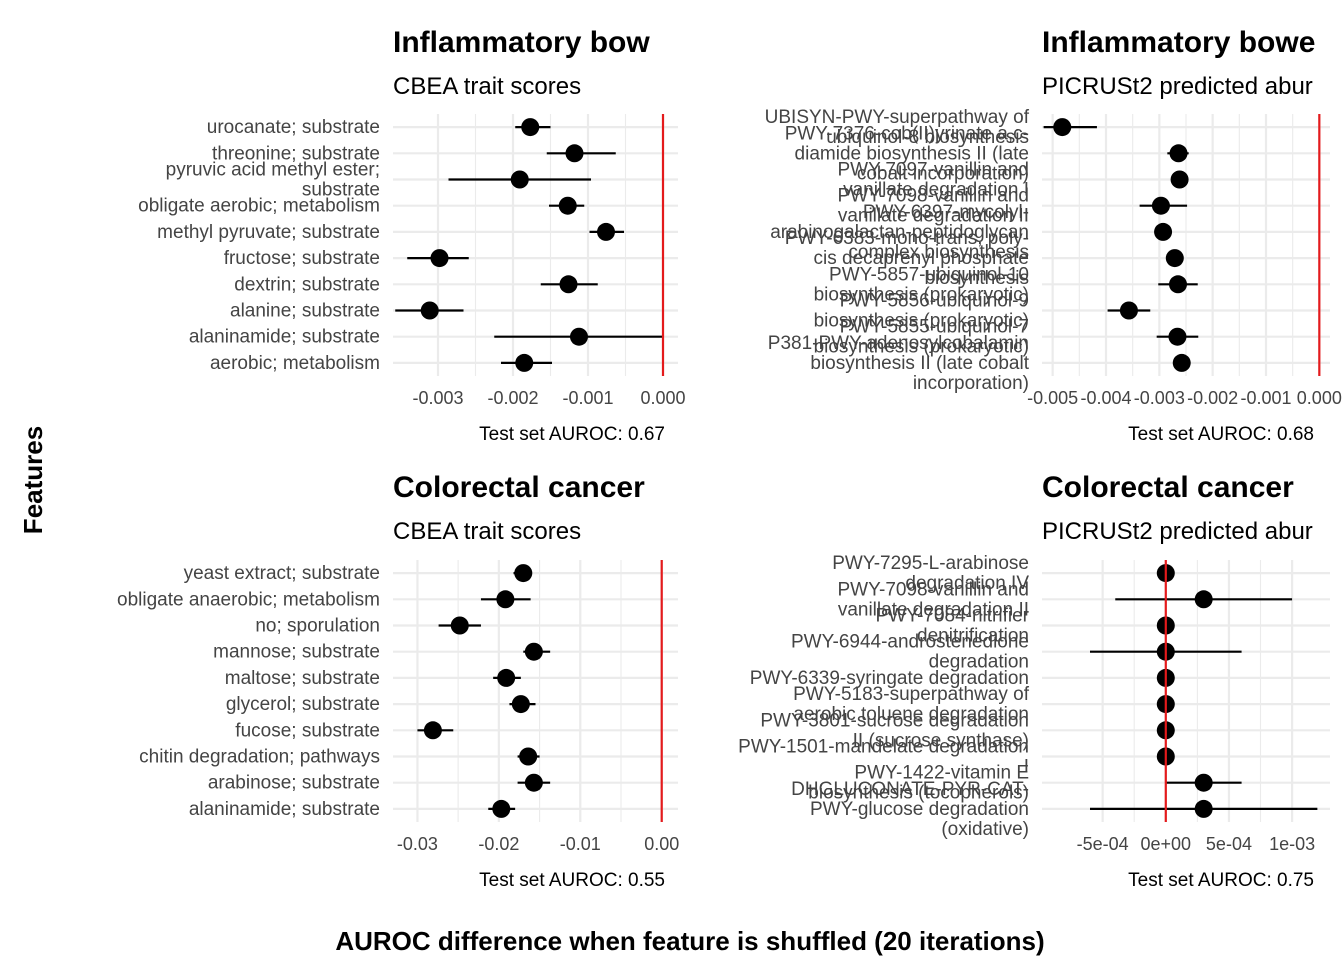  What do you see at coordinates (417, 844) in the screenshot?
I see `x-tick-label: -0.03` at bounding box center [417, 844].